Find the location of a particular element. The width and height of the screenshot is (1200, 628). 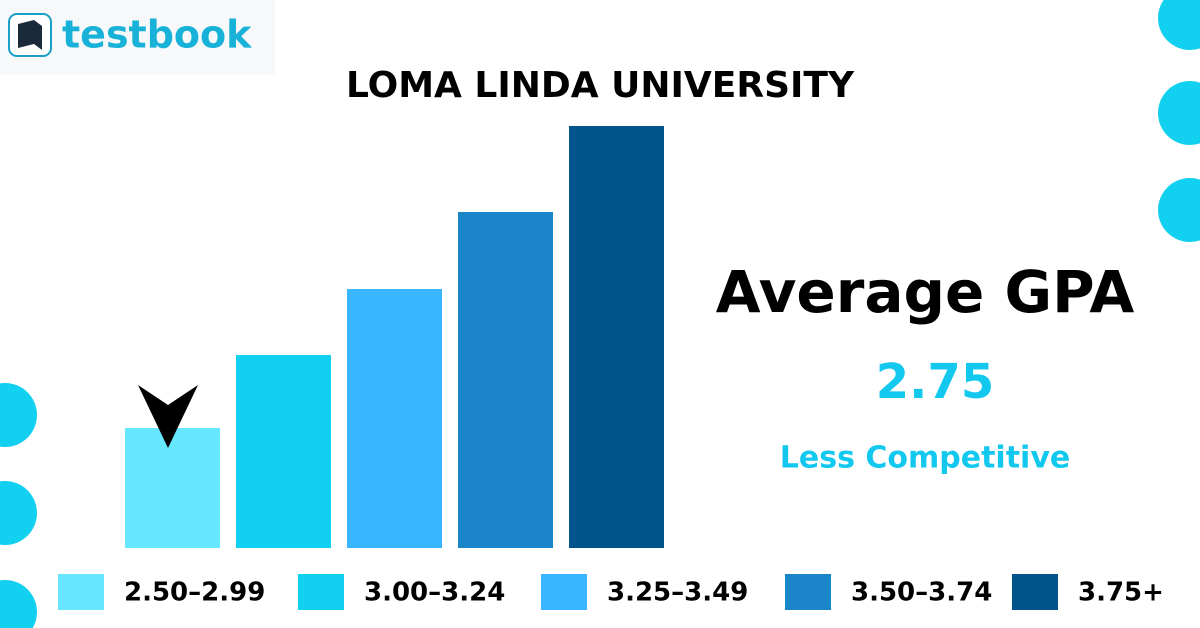

chart-title: LOMA LINDA UNIVERSITY is located at coordinates (600, 85).